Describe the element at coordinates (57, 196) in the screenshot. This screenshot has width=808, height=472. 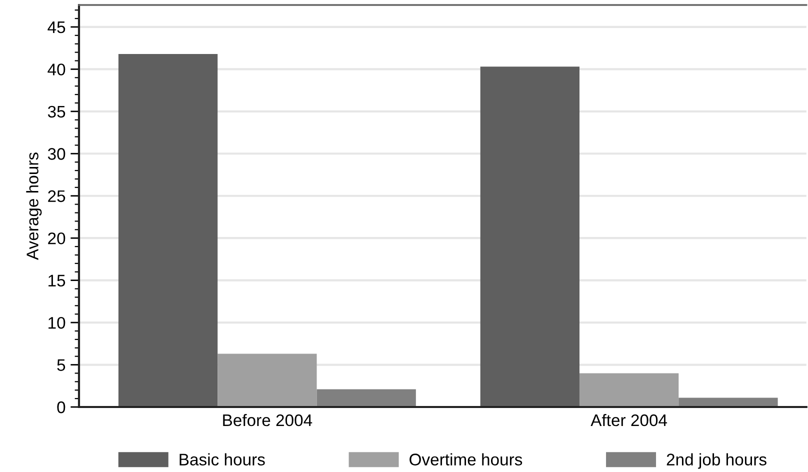
I see `y-tick-label: 25` at that location.